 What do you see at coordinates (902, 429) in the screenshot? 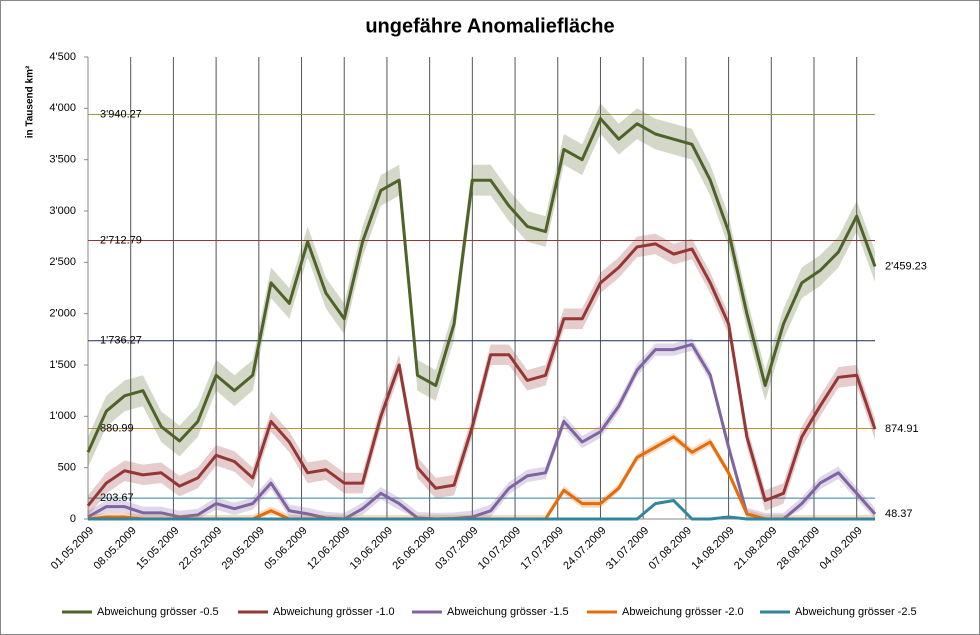
I see `end-label: 874.91` at bounding box center [902, 429].